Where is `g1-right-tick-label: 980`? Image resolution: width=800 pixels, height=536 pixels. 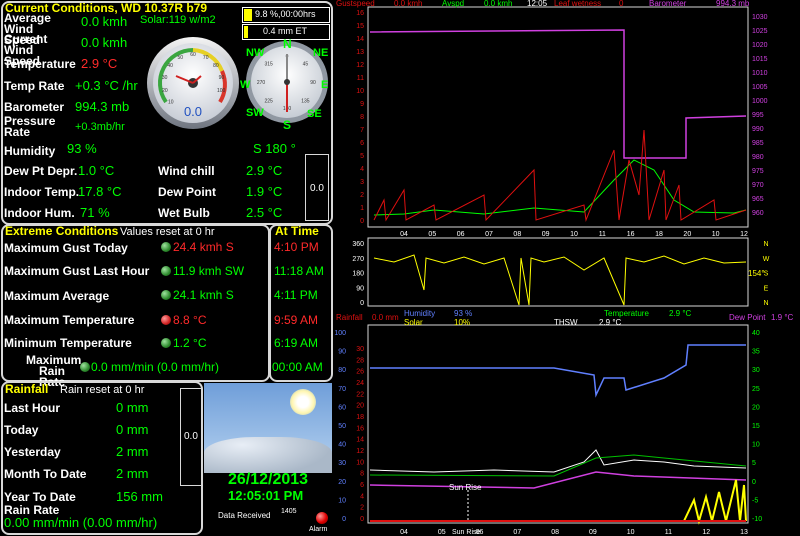
g1-right-tick-label: 980 is located at coordinates (758, 157).